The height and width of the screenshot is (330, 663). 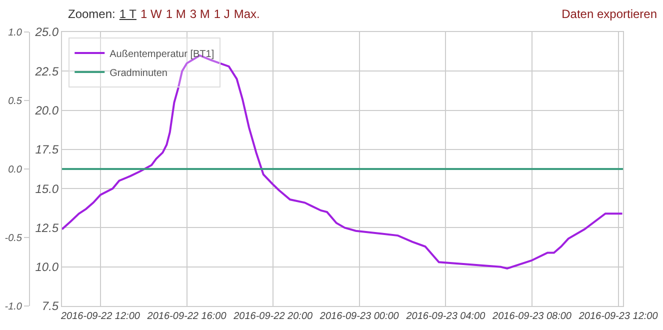 I want to click on y2-tick-label: -0.5, so click(x=13, y=238).